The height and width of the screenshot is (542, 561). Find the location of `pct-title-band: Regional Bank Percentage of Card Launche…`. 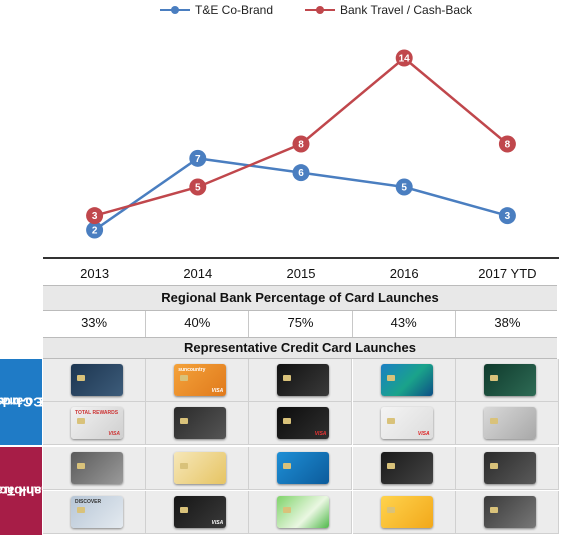

pct-title-band: Regional Bank Percentage of Card Launche… is located at coordinates (300, 298).